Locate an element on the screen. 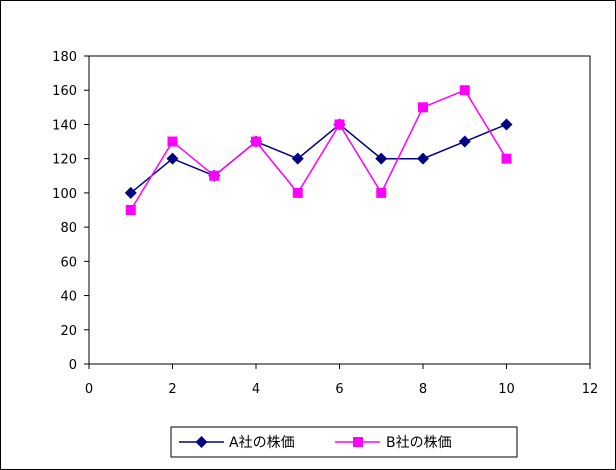 The width and height of the screenshot is (616, 470). x-tick-label: 2 is located at coordinates (172, 389).